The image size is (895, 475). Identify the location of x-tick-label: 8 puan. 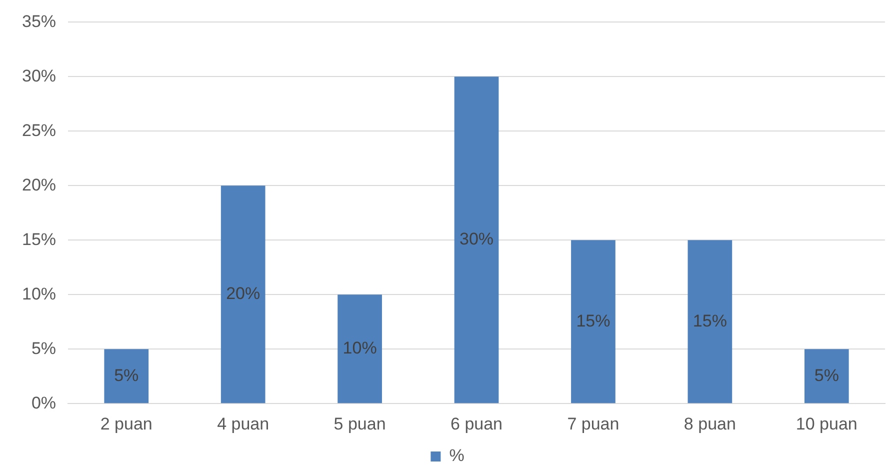
(710, 424).